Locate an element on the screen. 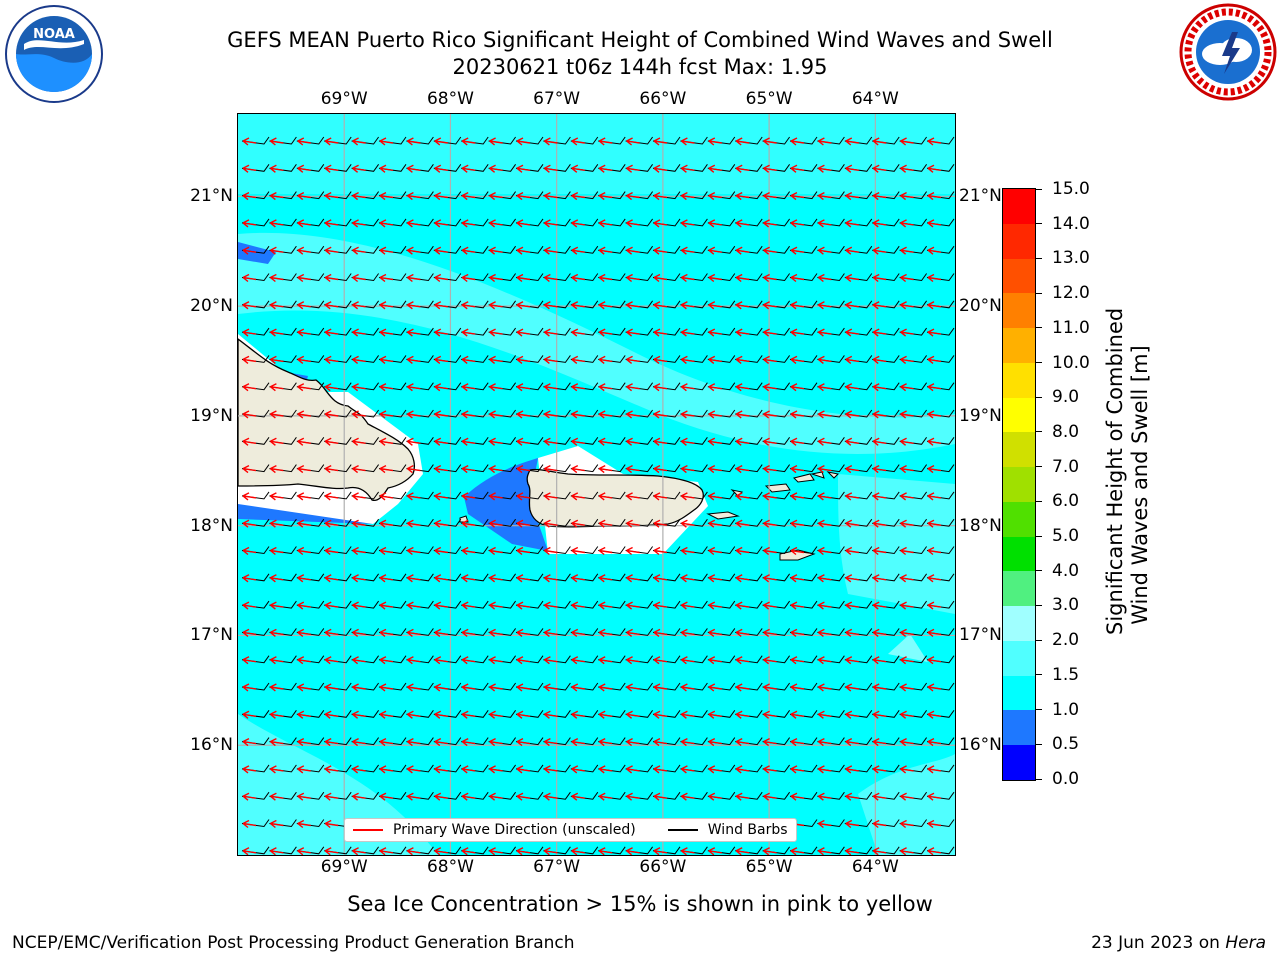 The height and width of the screenshot is (960, 1280). top-lon-tick-label: 64°W is located at coordinates (875, 99).